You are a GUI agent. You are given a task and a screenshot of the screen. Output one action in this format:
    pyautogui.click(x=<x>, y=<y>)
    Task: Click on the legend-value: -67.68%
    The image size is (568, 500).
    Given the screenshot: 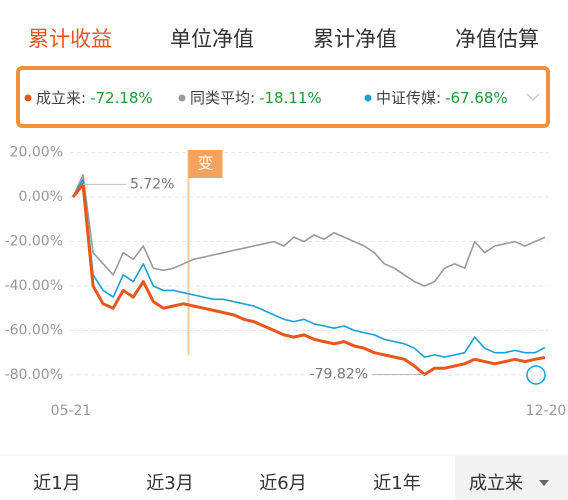 What is the action you would take?
    pyautogui.click(x=476, y=98)
    